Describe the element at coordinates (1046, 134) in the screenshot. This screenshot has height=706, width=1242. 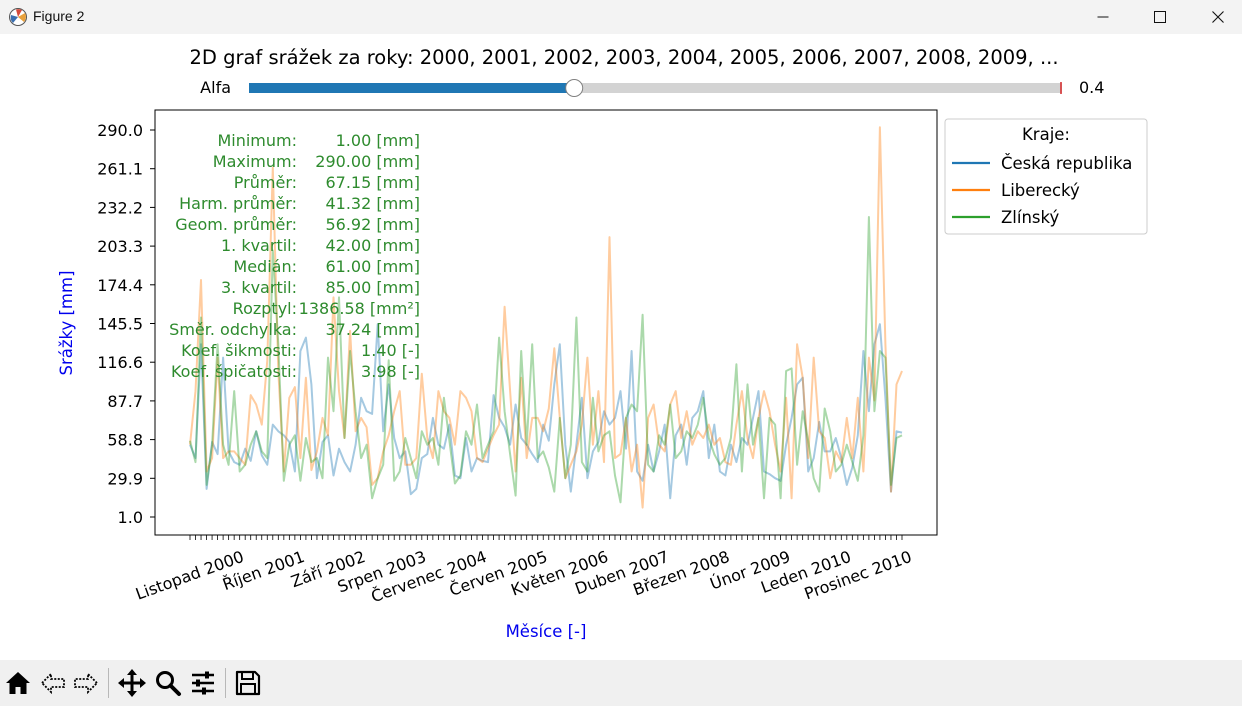
I see `legend-title: Kraje:` at that location.